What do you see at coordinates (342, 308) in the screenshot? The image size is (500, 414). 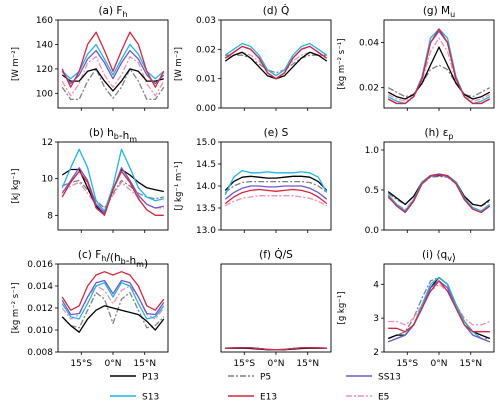 I see `y-axis-label: [g kg⁻¹]` at bounding box center [342, 308].